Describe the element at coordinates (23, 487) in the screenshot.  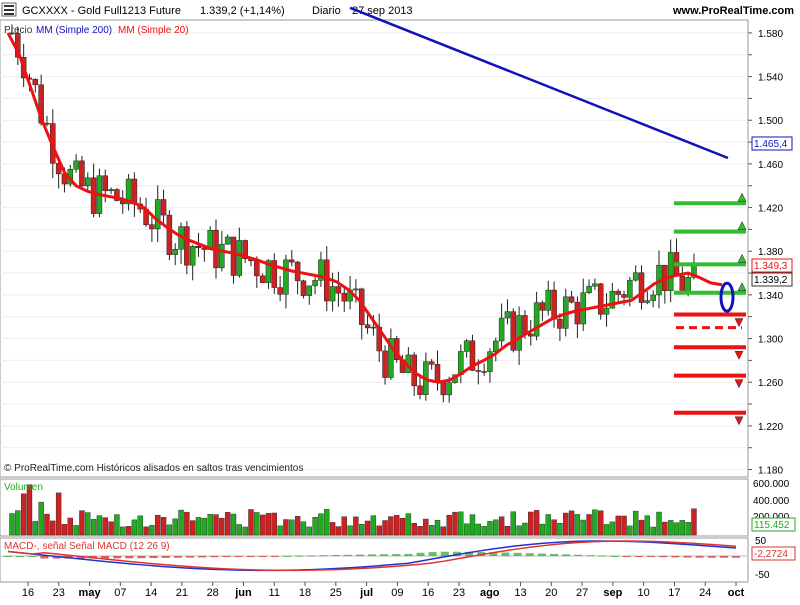
I see `volume-title: Volumen` at that location.